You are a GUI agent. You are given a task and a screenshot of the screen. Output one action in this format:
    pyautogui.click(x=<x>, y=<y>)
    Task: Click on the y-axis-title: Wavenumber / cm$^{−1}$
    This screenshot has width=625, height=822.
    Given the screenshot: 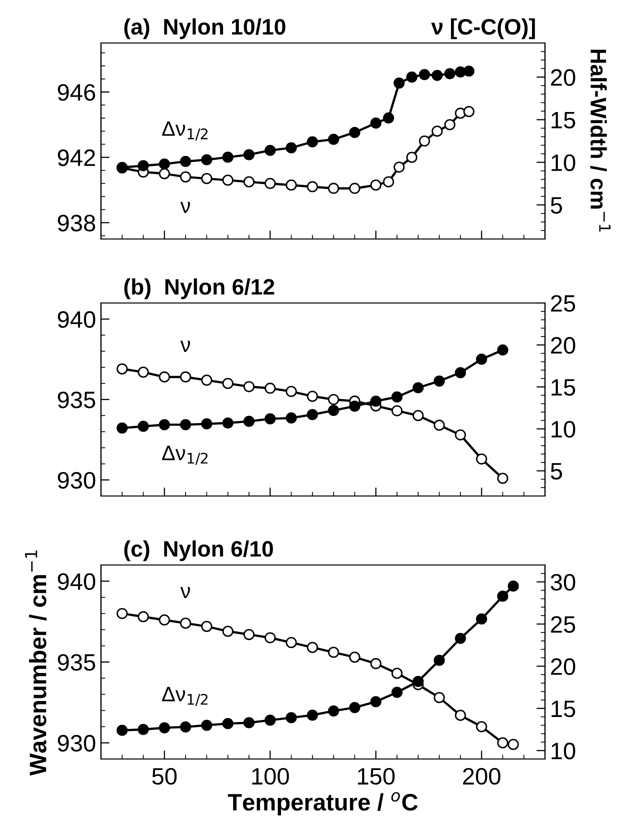 What is the action you would take?
    pyautogui.click(x=36, y=663)
    